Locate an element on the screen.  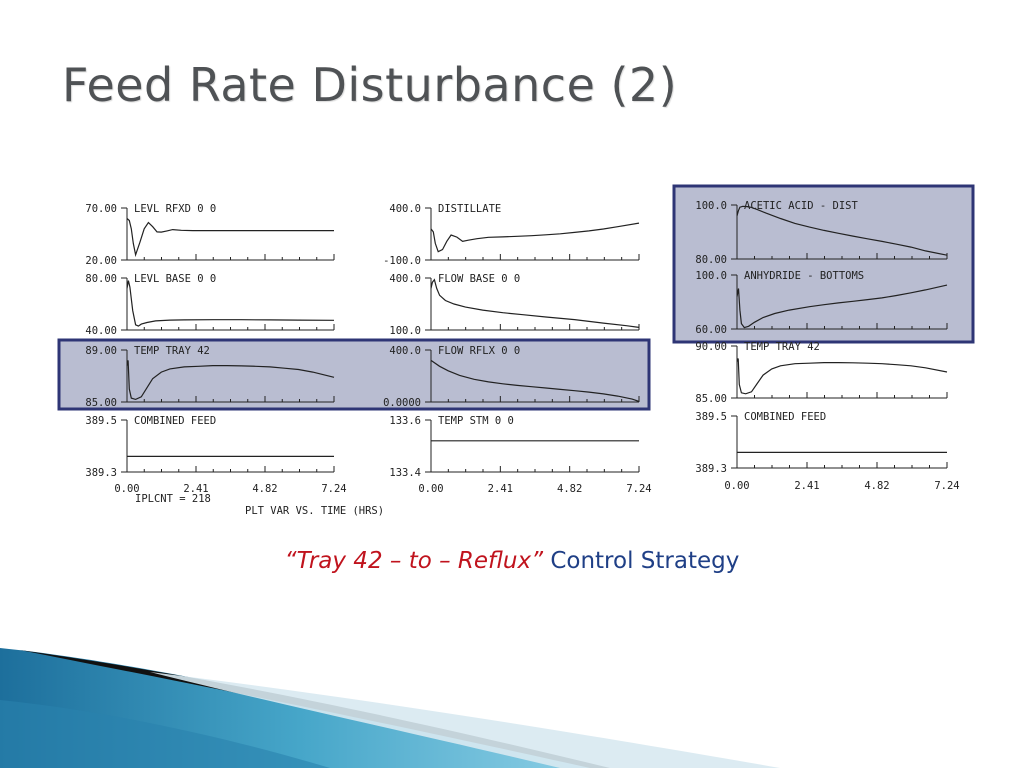
l2-ymin-label: 40.00 is located at coordinates (101, 331).